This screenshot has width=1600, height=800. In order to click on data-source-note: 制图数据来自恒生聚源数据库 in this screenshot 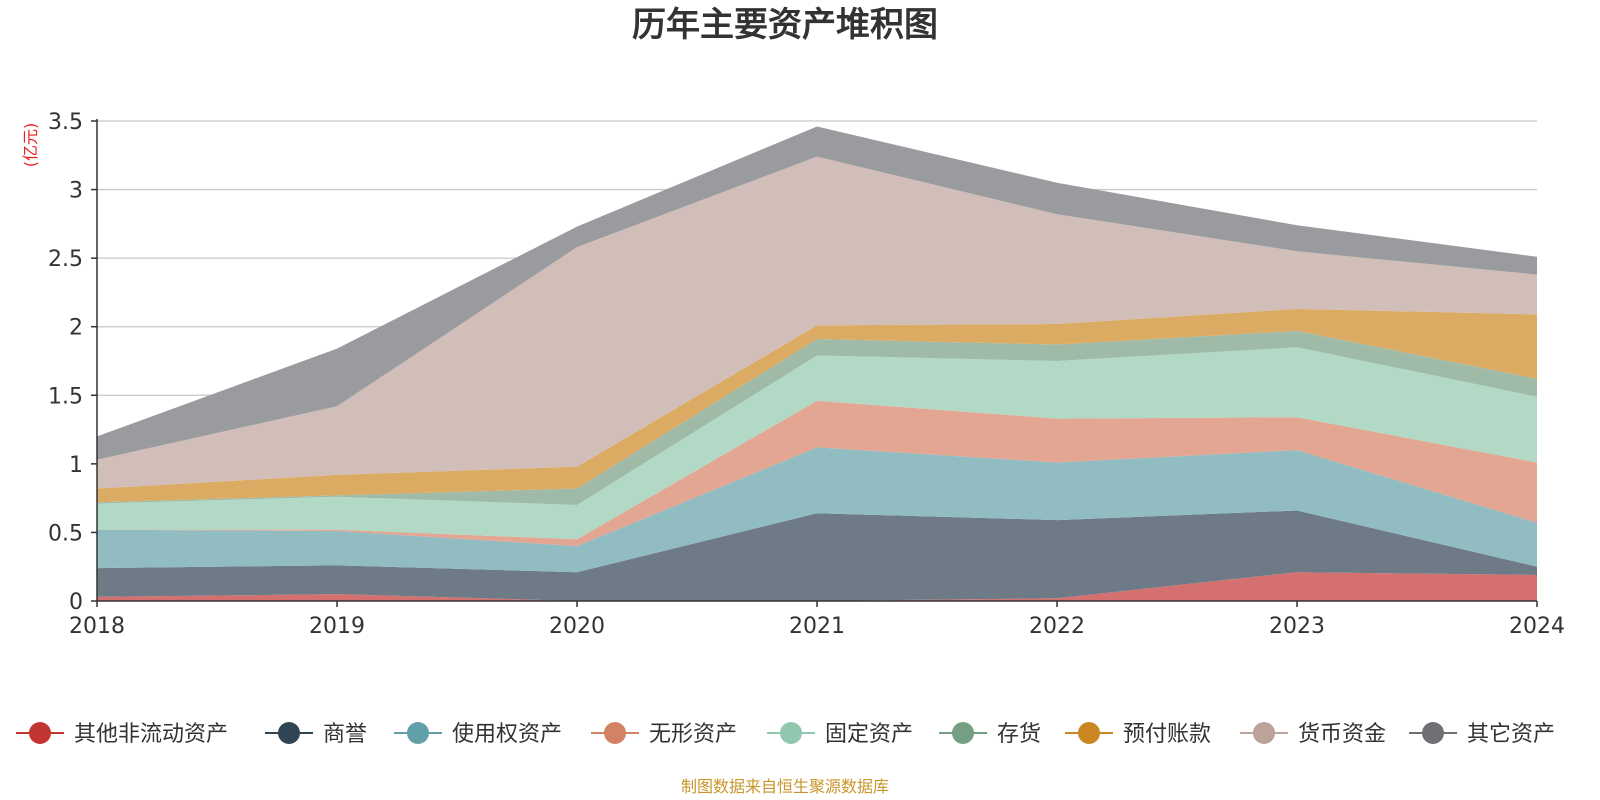, I will do `click(785, 786)`.